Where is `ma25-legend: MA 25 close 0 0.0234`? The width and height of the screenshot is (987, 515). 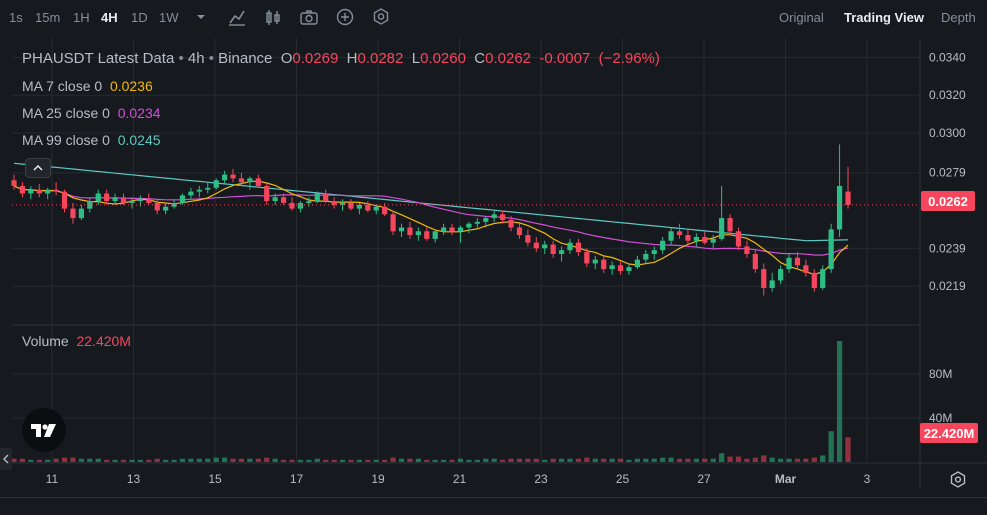
ma25-legend: MA 25 close 0 0.0234 is located at coordinates (91, 113).